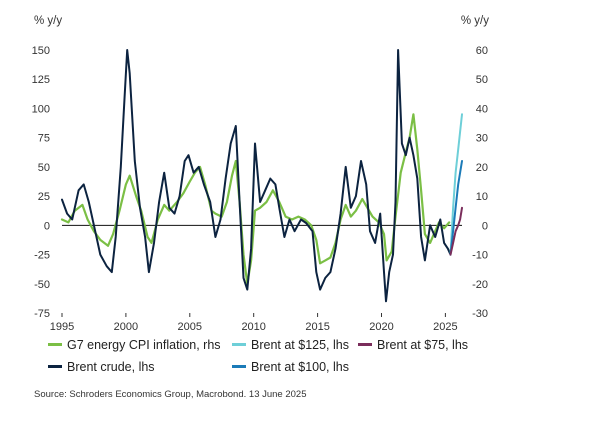 The width and height of the screenshot is (593, 422). Describe the element at coordinates (253, 327) in the screenshot. I see `x-tick-label: 2010` at that location.